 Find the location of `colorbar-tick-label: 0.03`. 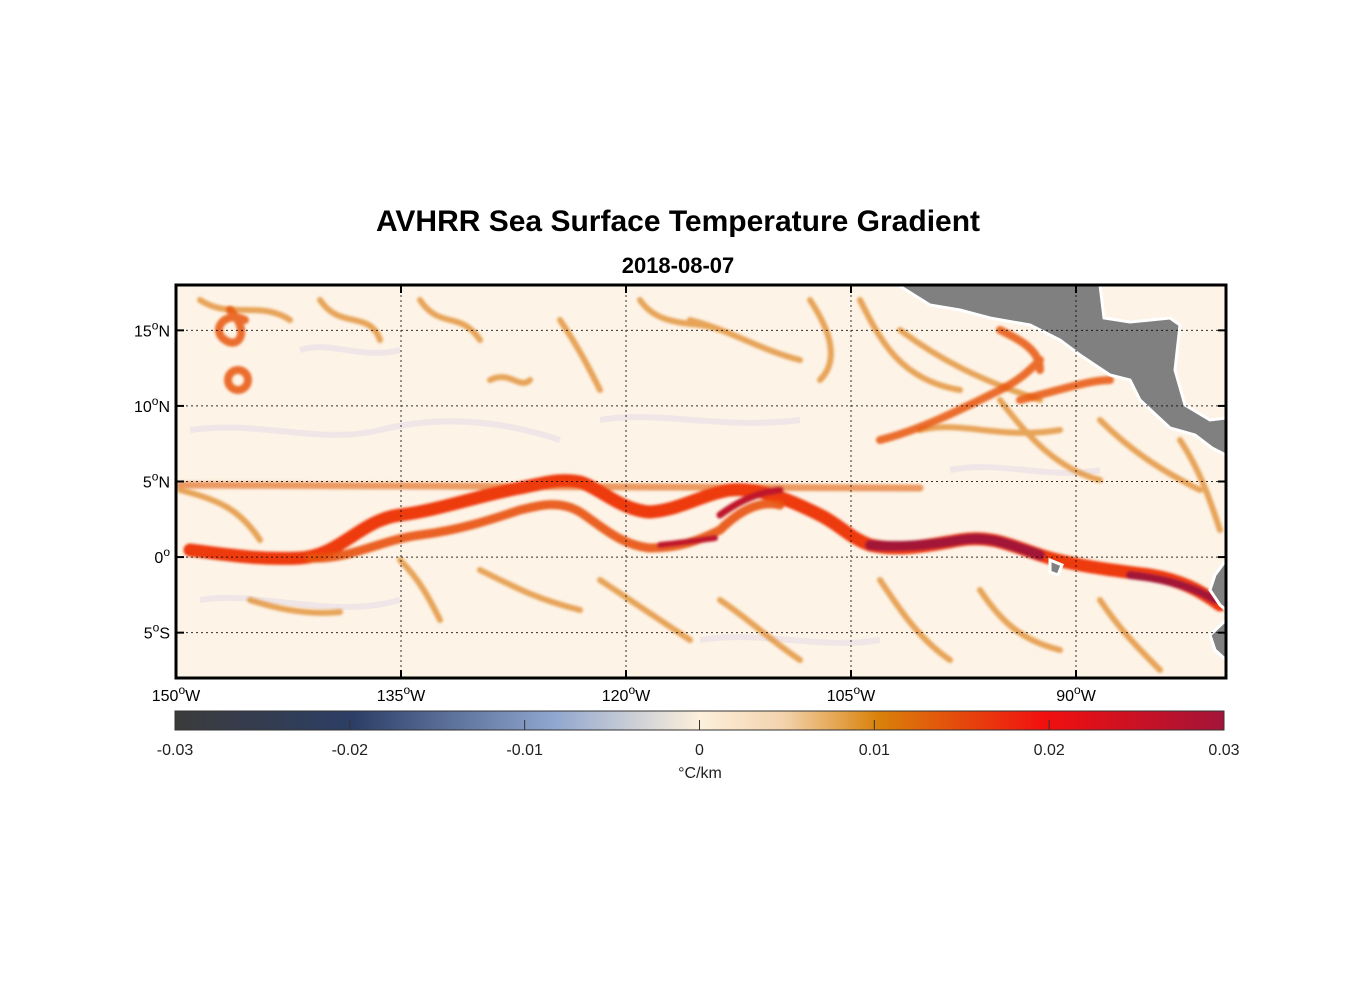

colorbar-tick-label: 0.03 is located at coordinates (1223, 750).